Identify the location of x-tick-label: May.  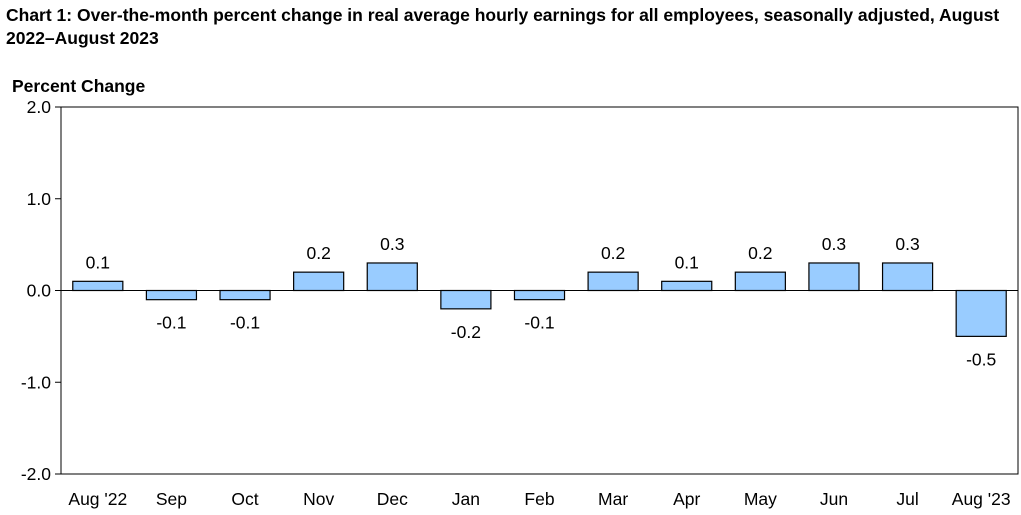
(760, 499).